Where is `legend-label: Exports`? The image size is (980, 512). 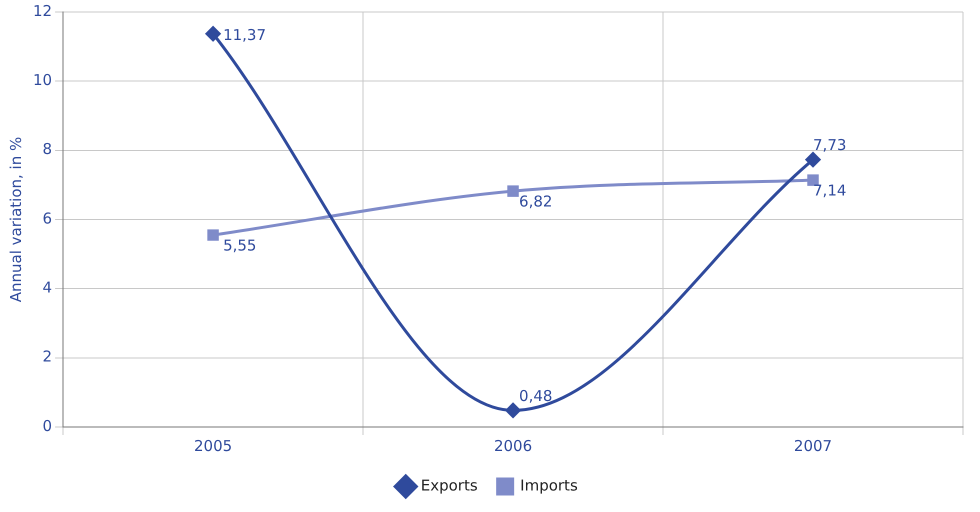
legend-label: Exports is located at coordinates (449, 485).